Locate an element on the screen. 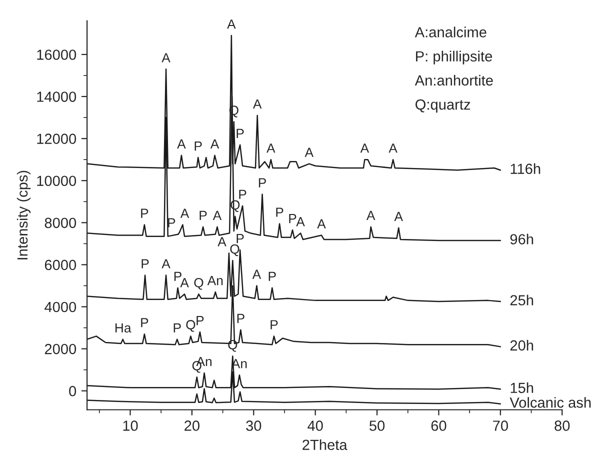 The image size is (613, 463). series-label: Volcanic ash is located at coordinates (550, 402).